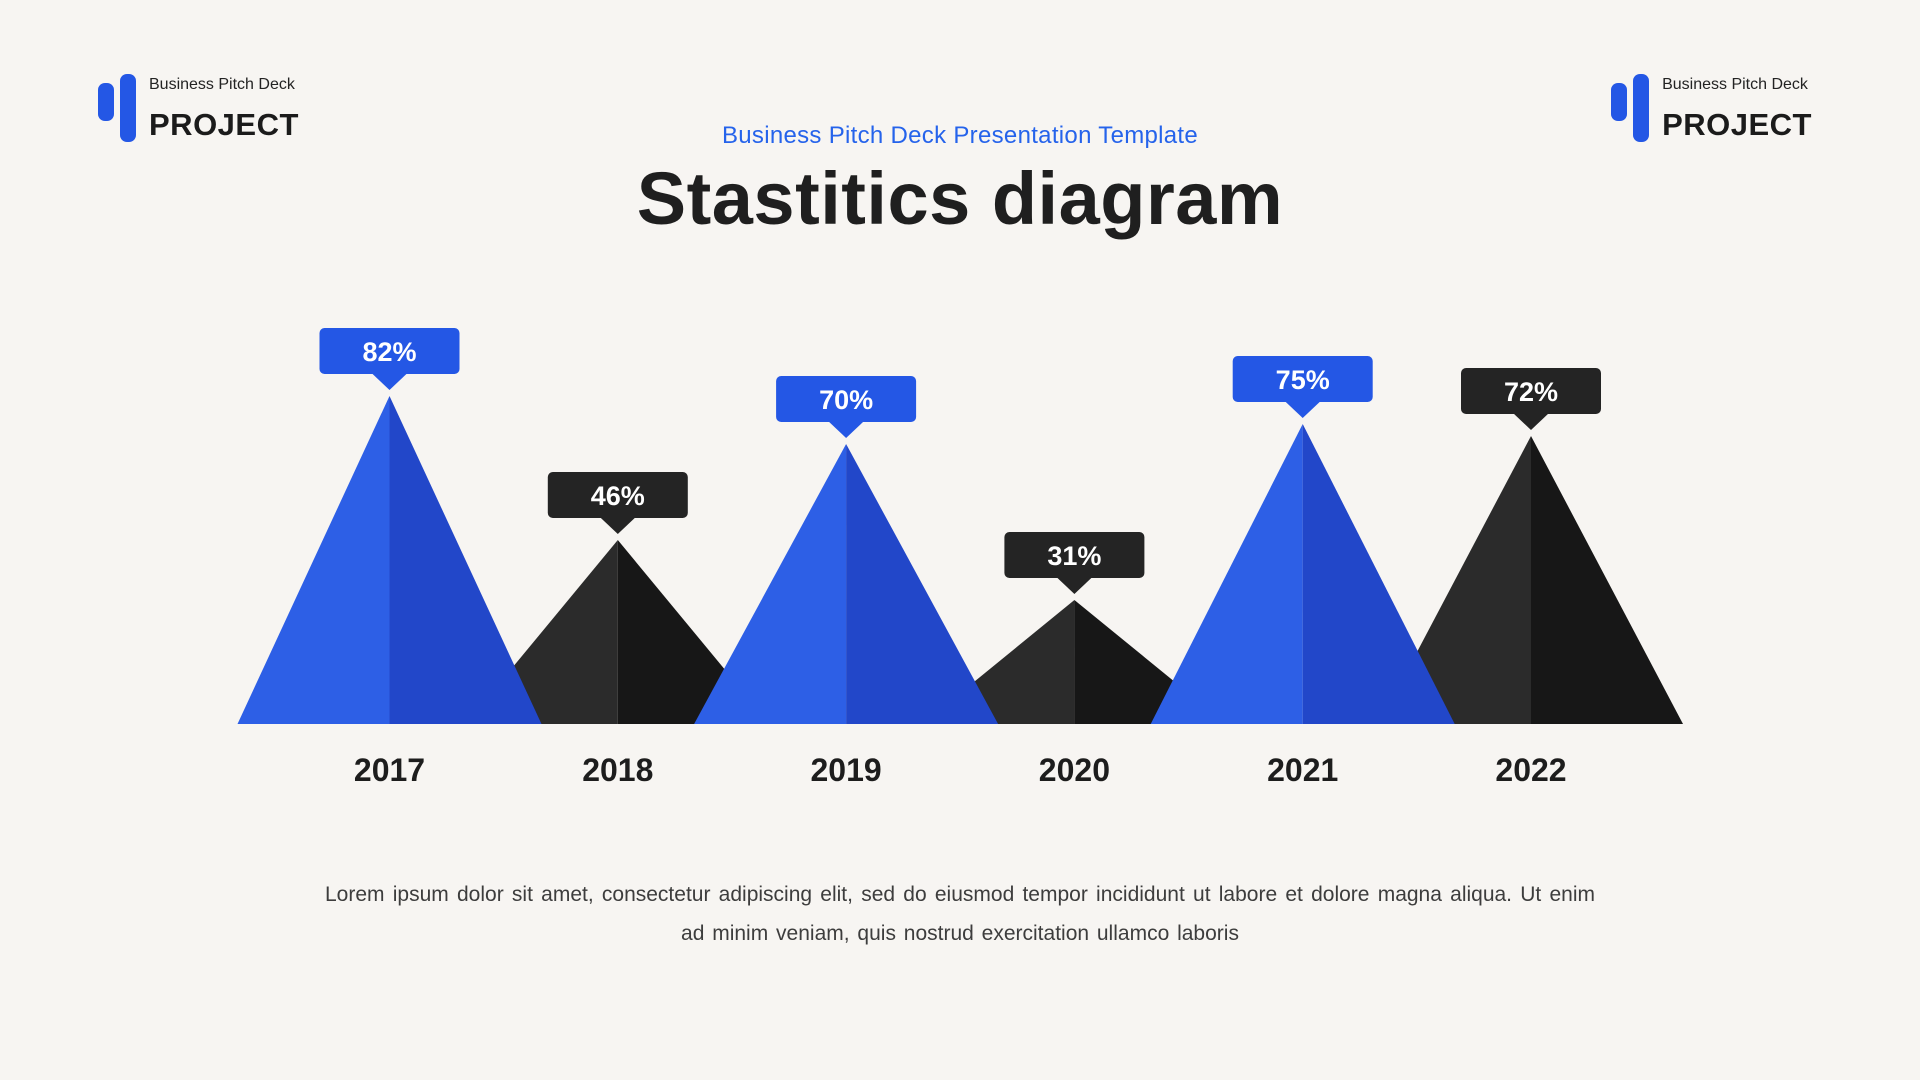 The image size is (1920, 1080). I want to click on brand-logo-right: Business Pitch Deck PROJECT, so click(1711, 108).